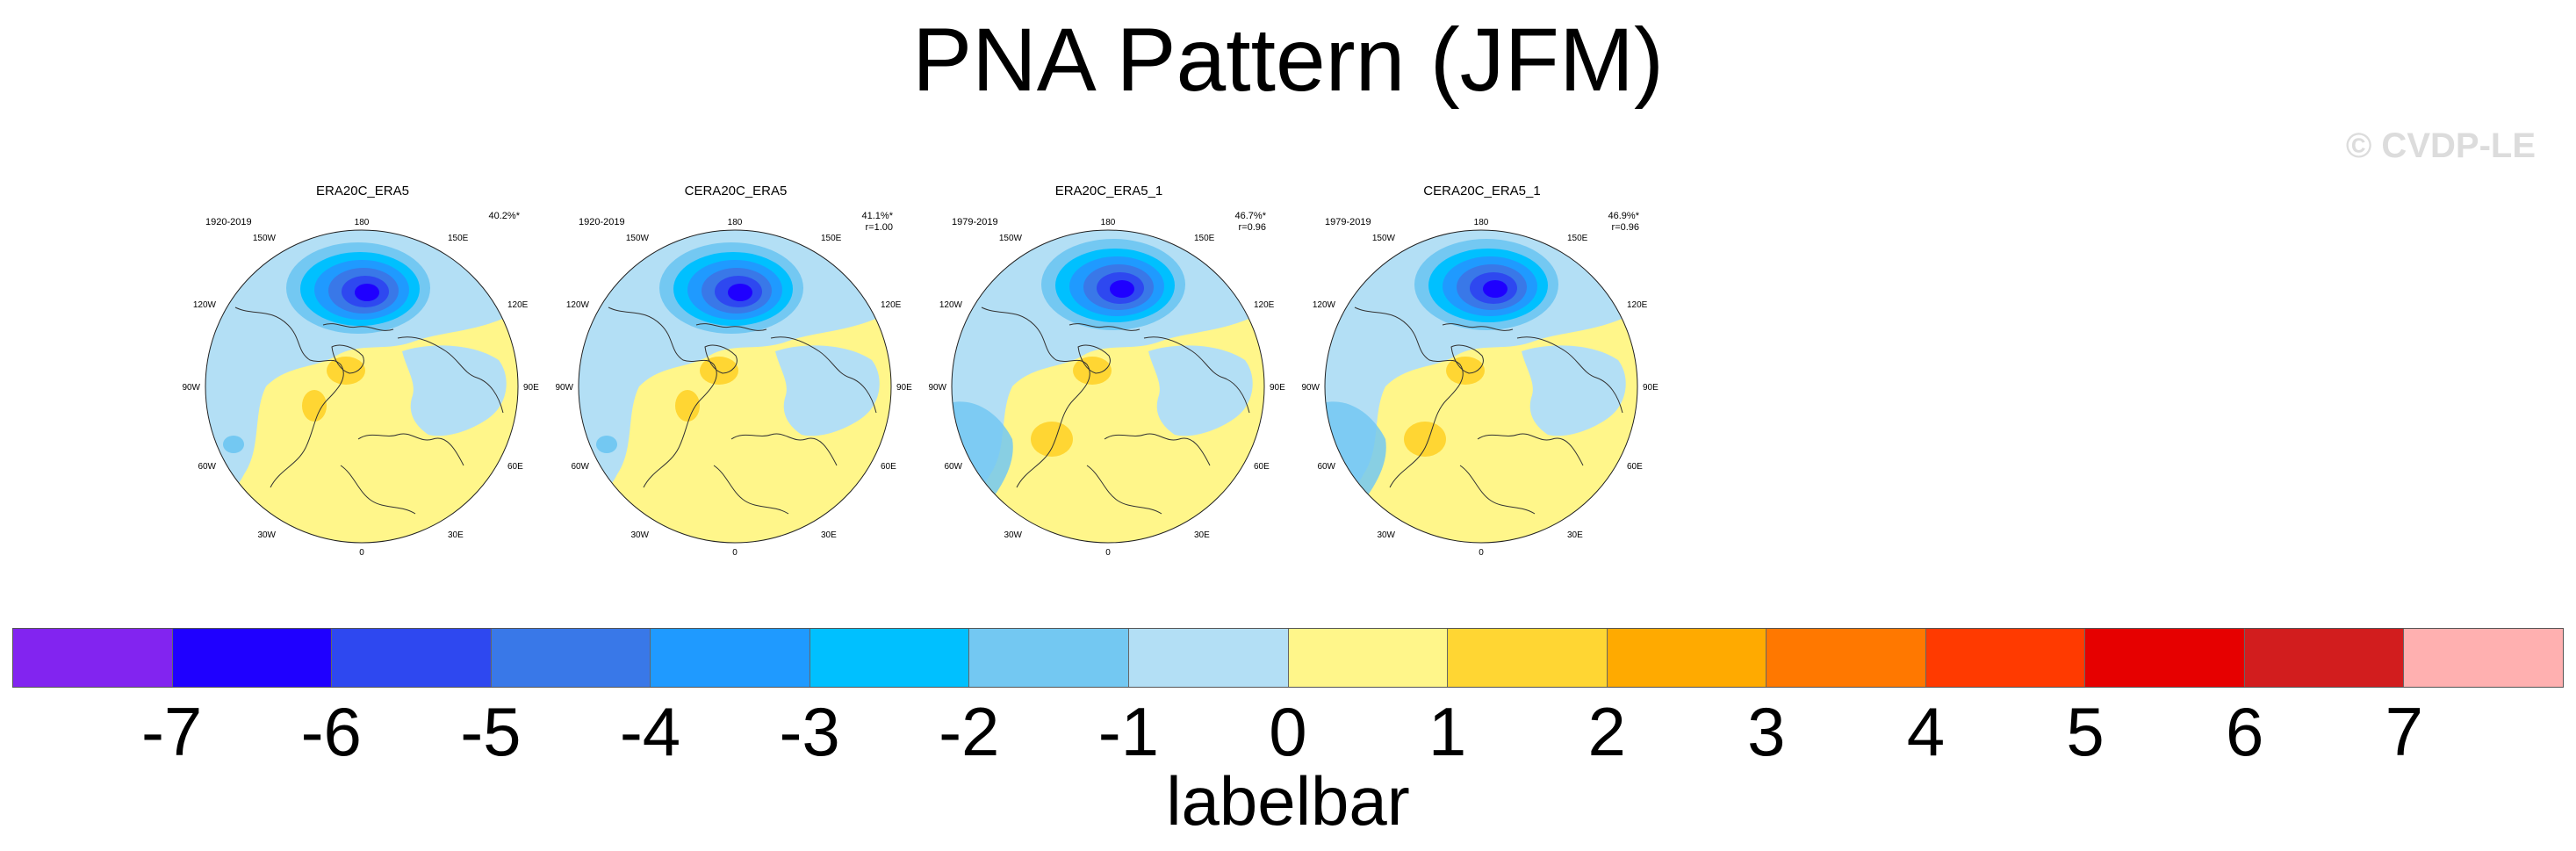  I want to click on labelbar-ticks: -7 -6 -5 -4 -3 -2 -1 0 1 2 3 4 5 6 7, so click(1288, 731).